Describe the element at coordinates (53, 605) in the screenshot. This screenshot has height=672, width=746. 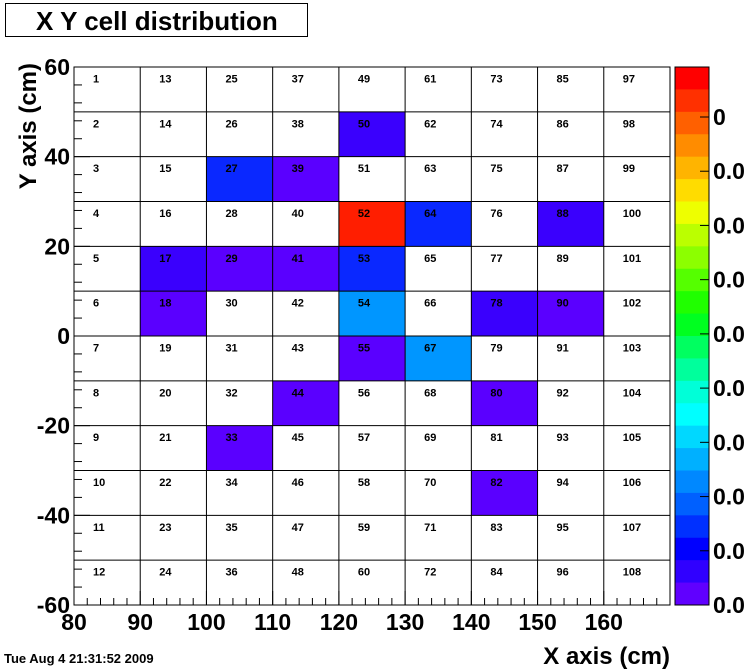
I see `y-tick-label: -60` at that location.